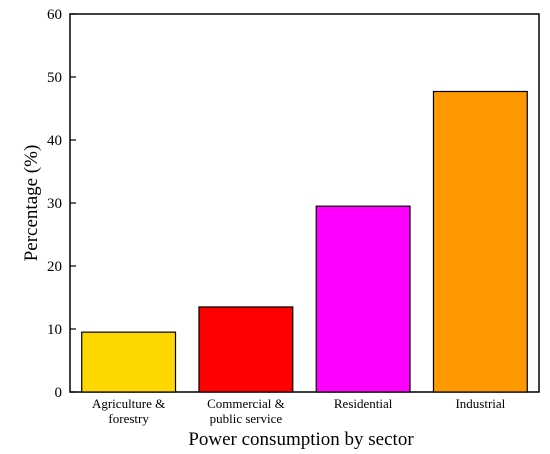  Describe the element at coordinates (128, 403) in the screenshot. I see `x-tick-label: Agriculture &` at that location.